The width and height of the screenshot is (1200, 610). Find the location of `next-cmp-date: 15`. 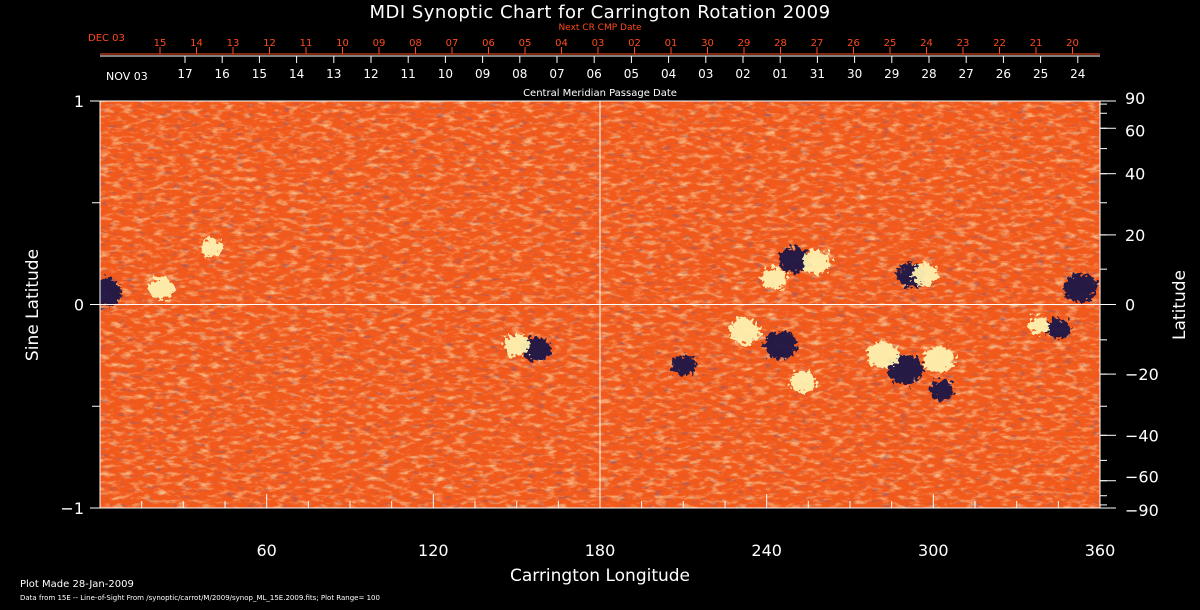

next-cmp-date: 15 is located at coordinates (160, 43).